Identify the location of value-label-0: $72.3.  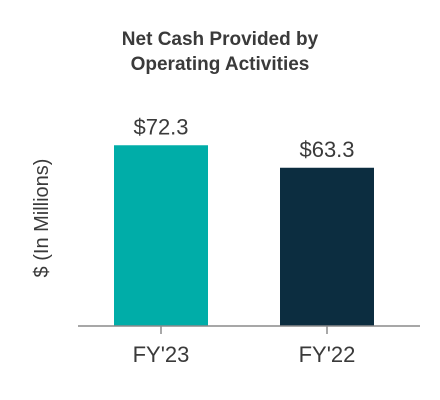
(160, 126).